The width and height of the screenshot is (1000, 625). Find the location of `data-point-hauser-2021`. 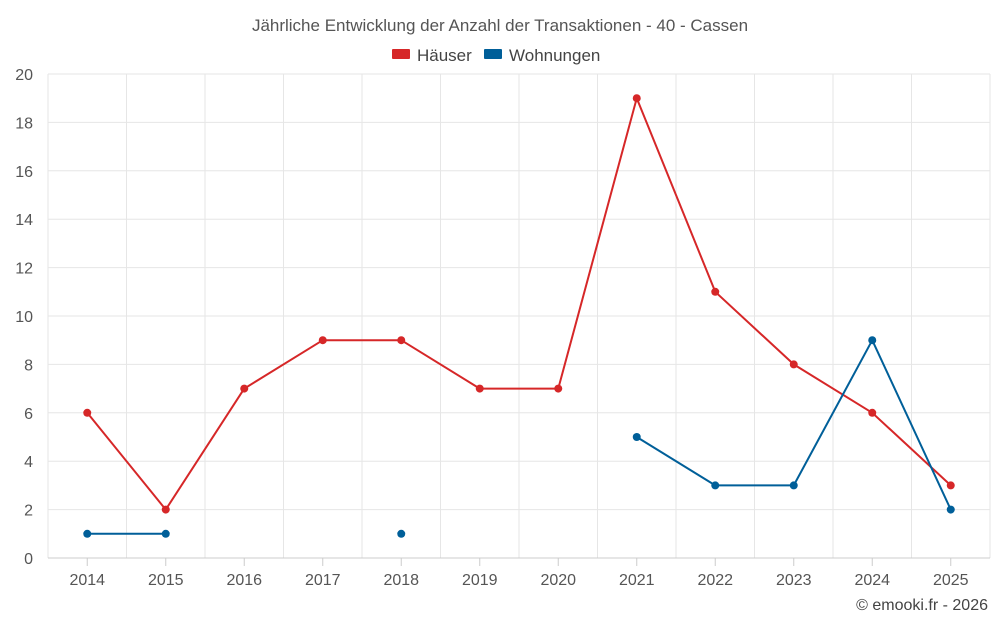

data-point-hauser-2021 is located at coordinates (636, 98).